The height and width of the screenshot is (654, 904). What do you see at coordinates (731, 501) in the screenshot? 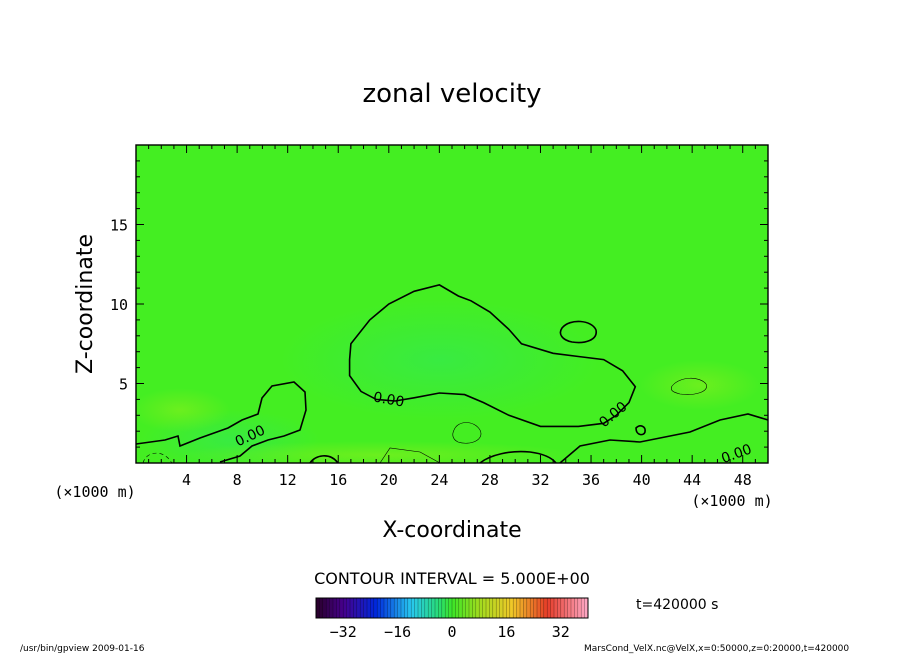
I see `x-axis-unit: (×1000 m)` at bounding box center [731, 501].